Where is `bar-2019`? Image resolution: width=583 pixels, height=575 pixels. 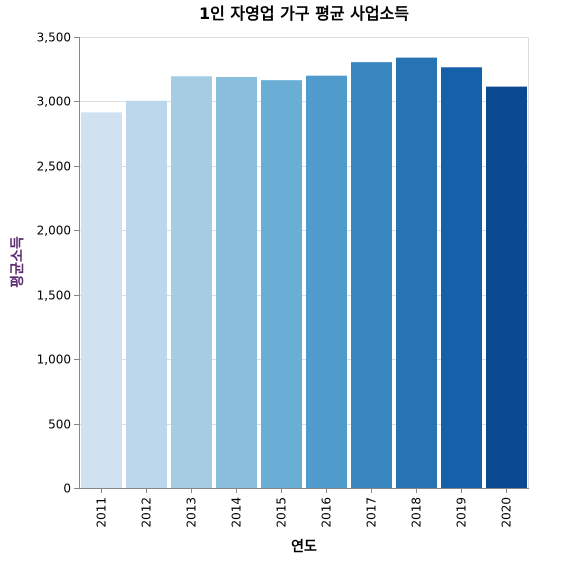
bar-2019 is located at coordinates (461, 277).